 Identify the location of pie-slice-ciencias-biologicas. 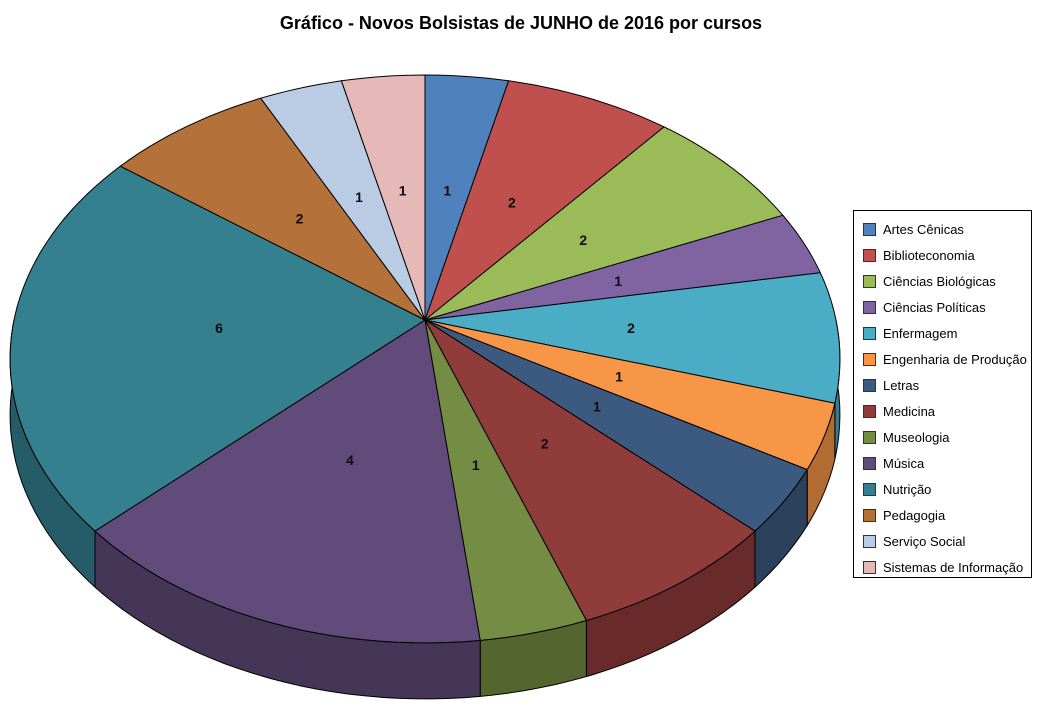
(604, 223).